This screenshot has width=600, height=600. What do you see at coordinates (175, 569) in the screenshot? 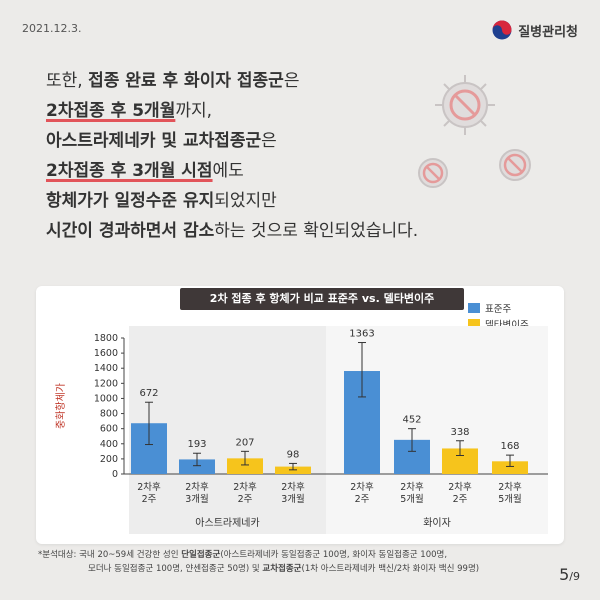
I see `footnote-part-2a: 모더나 동일접종군 100명, 얀센접종군 50명) 및` at bounding box center [175, 569].